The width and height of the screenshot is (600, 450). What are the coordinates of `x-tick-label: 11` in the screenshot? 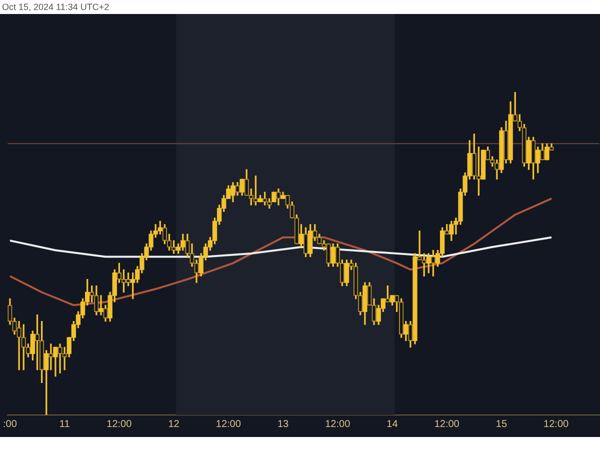 It's located at (64, 424).